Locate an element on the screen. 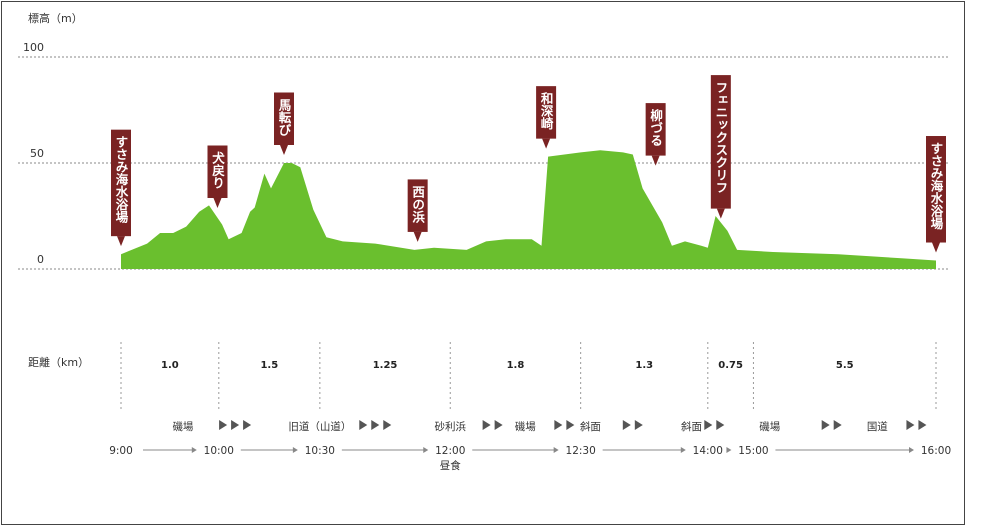  y-tick-label: 50 is located at coordinates (37, 153).